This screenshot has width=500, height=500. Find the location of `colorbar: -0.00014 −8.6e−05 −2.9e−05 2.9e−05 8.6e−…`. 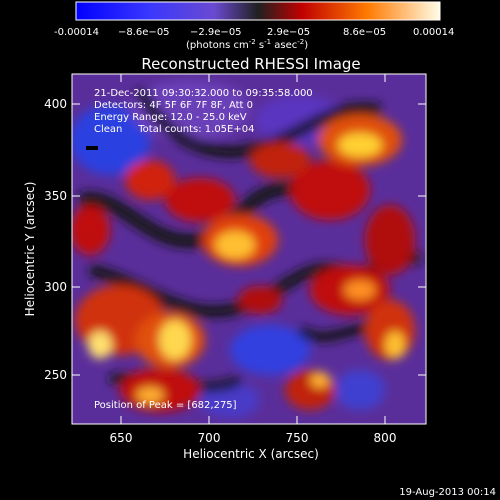

colorbar: -0.00014 −8.6e−05 −2.9e−05 2.9e−05 8.6e−… is located at coordinates (254, 26).